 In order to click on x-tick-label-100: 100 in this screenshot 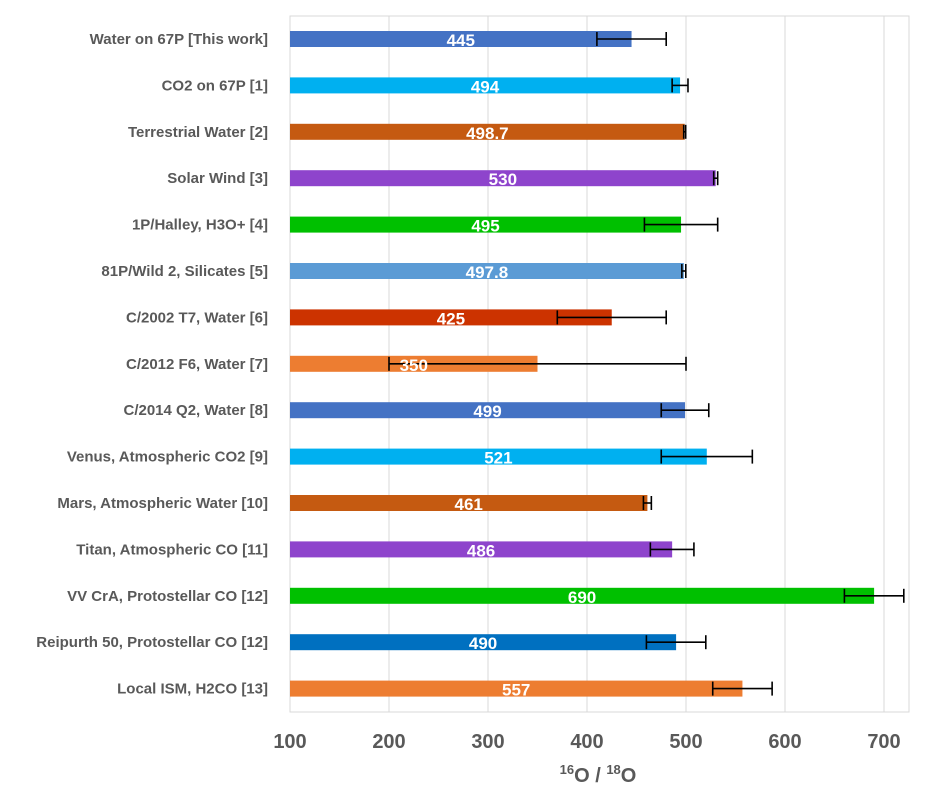, I will do `click(289, 742)`.